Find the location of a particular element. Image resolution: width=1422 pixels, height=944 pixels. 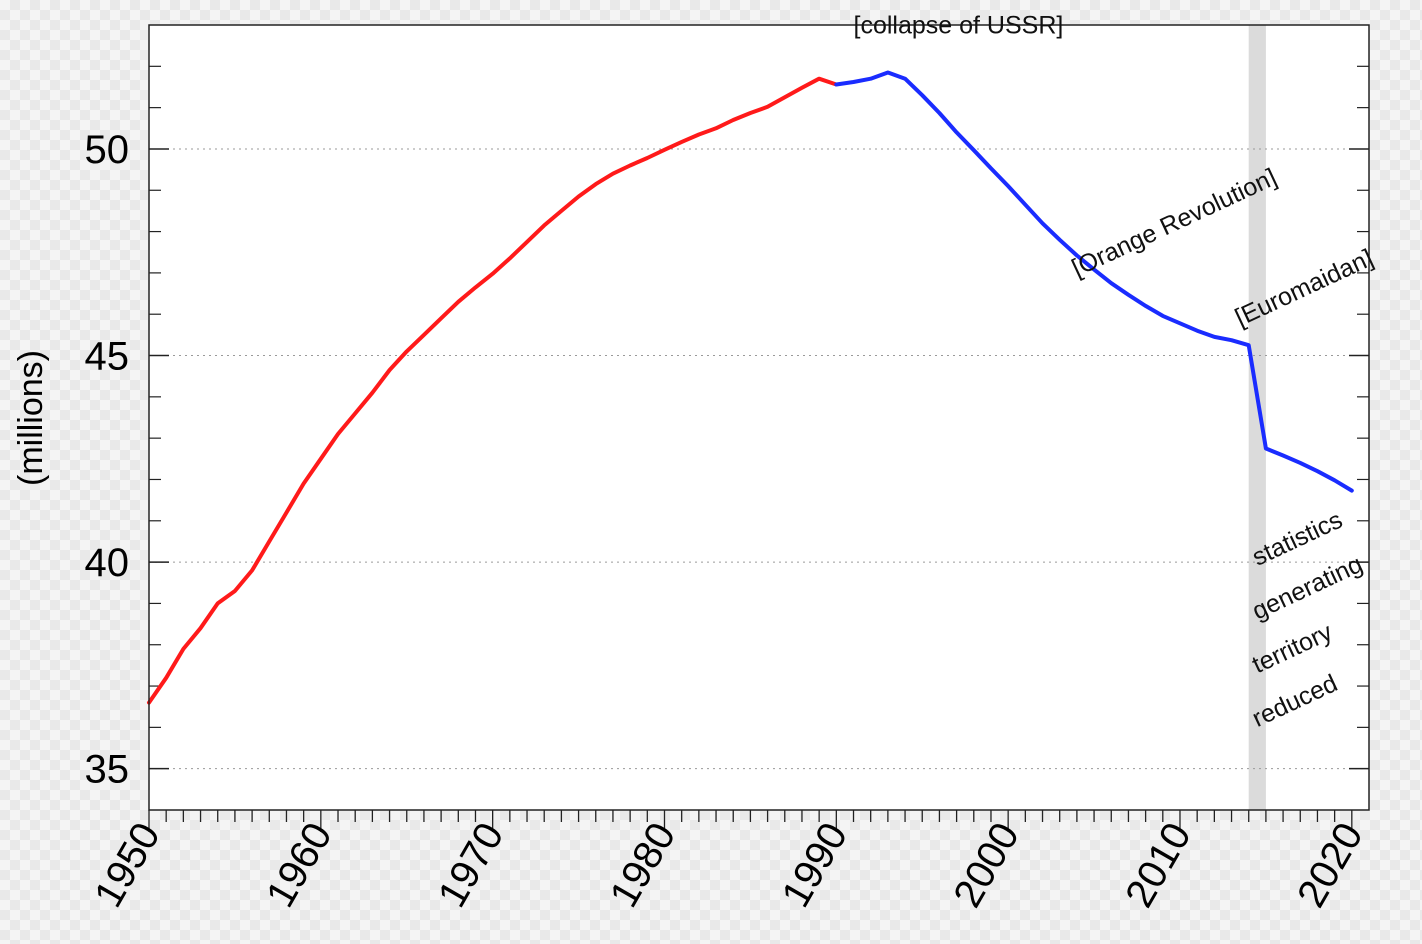

x-tick-label: 2010 is located at coordinates (1158, 865).